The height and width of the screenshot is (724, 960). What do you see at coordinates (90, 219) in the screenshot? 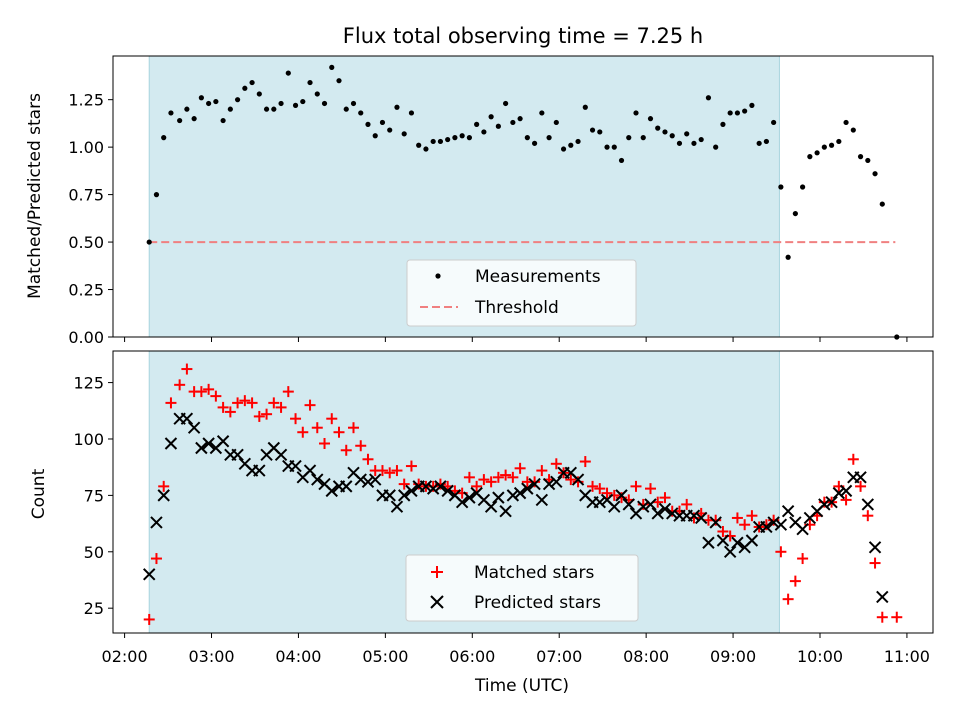
I see `ratio-y-ticks: 0.00 0.25 0.50 0.75 1.00 1.25` at bounding box center [90, 219].